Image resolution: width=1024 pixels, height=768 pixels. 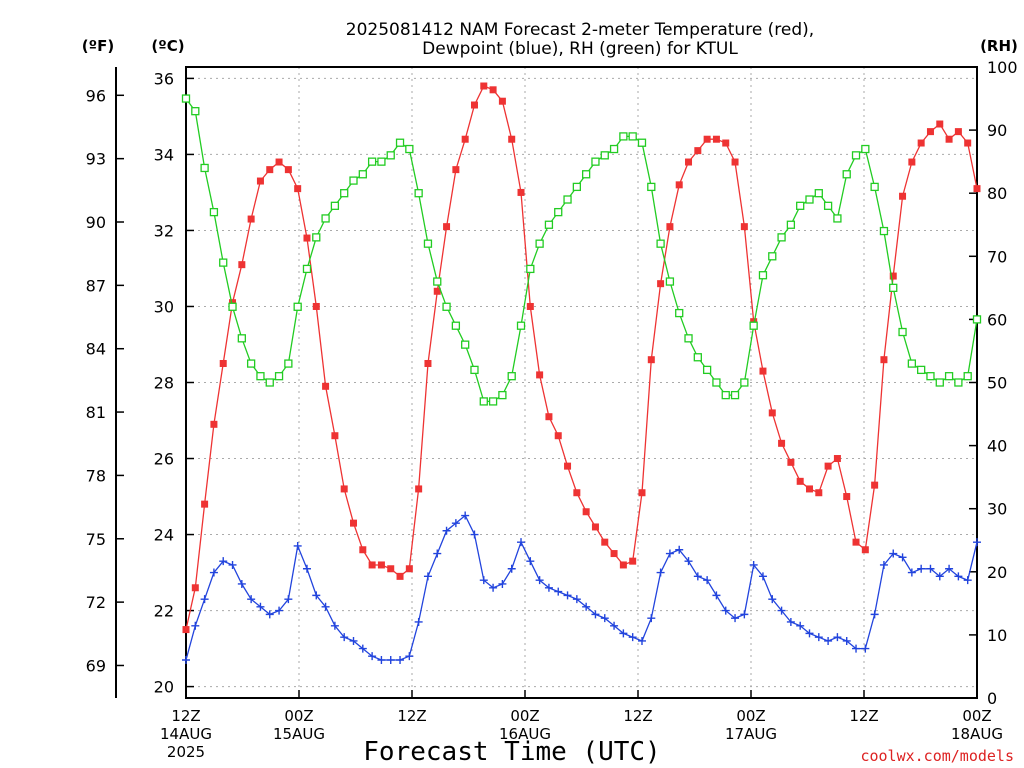 I want to click on rh-tick-label: 0, so click(x=992, y=698).